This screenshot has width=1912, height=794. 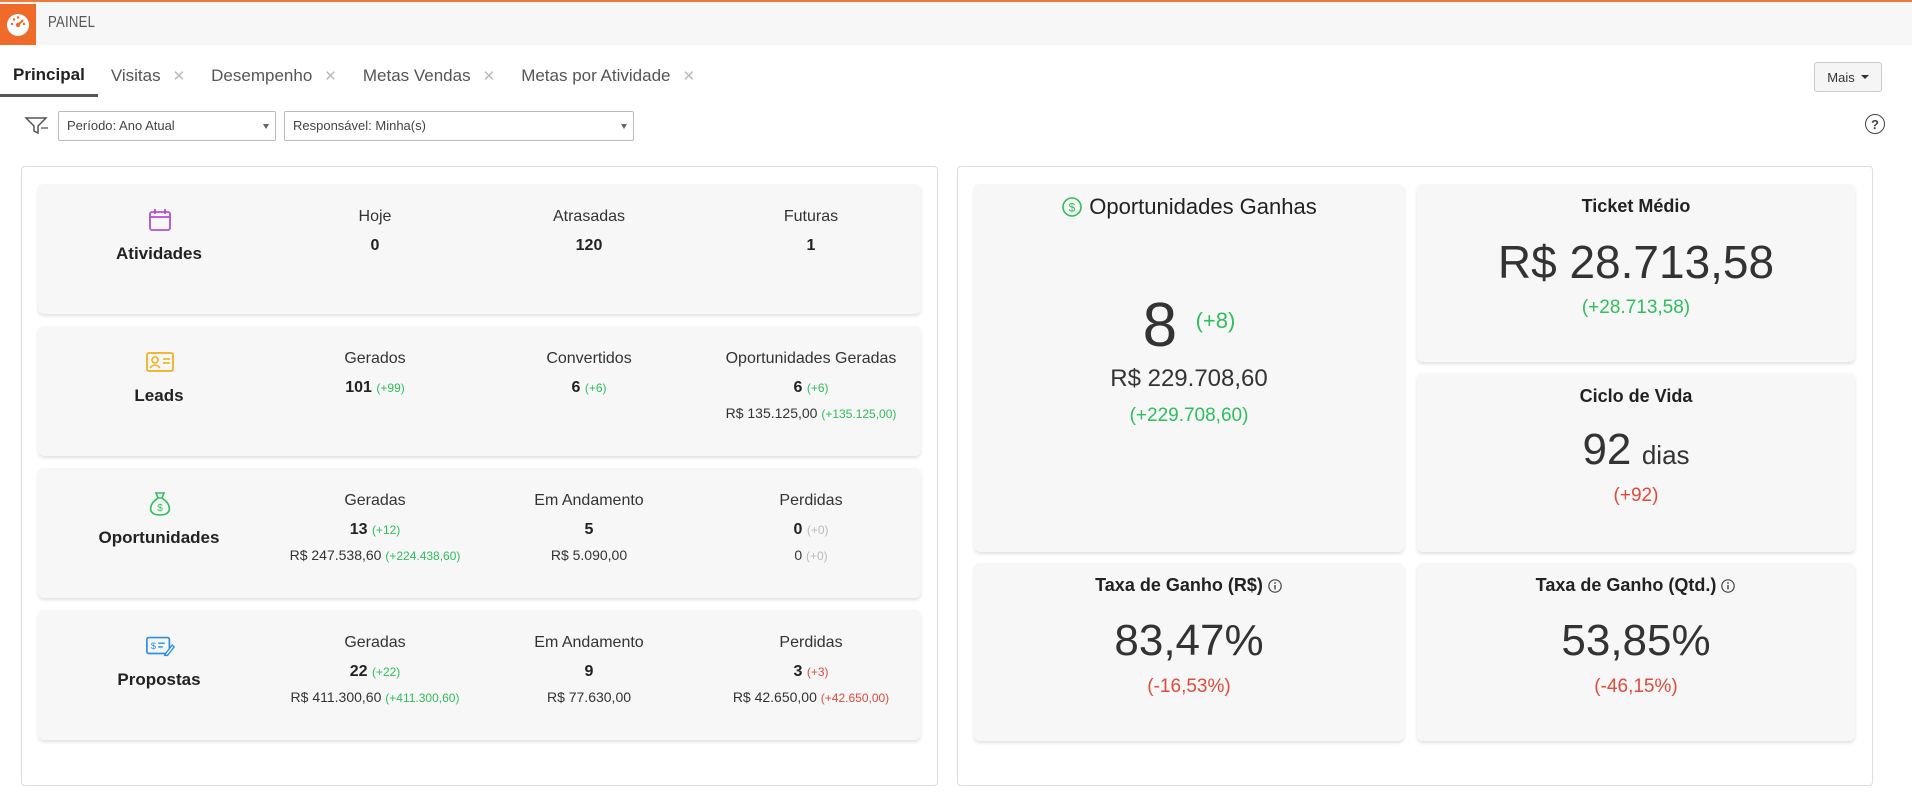 I want to click on taxa-rs-delta: (-16,53%), so click(x=1189, y=686).